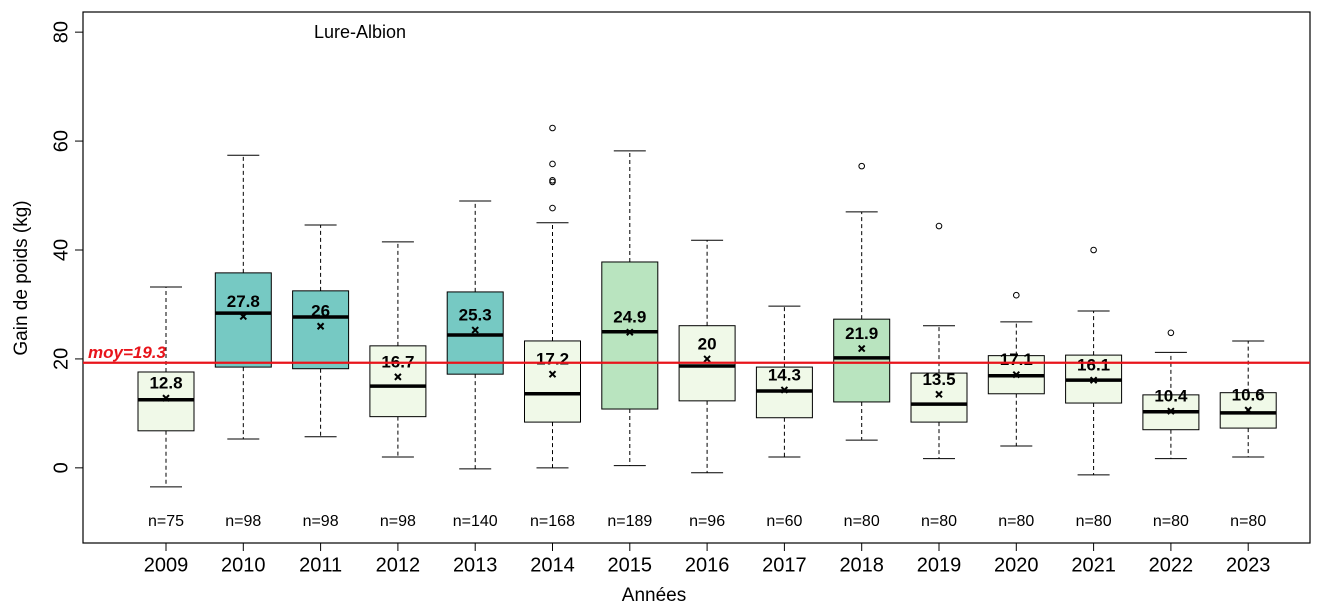 Image resolution: width=1324 pixels, height=612 pixels. What do you see at coordinates (552, 565) in the screenshot?
I see `x-tick-label: 2014` at bounding box center [552, 565].